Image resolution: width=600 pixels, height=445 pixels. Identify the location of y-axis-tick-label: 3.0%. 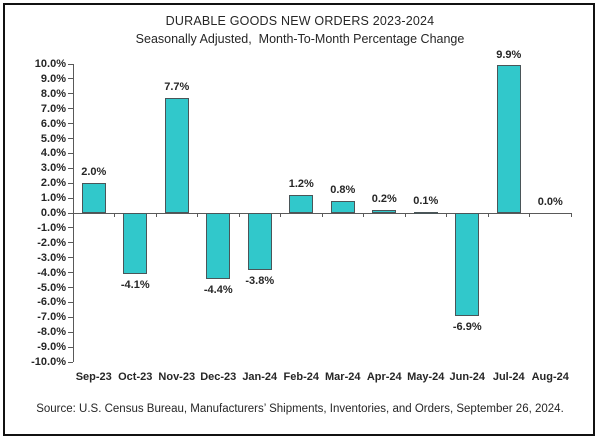
(53, 168).